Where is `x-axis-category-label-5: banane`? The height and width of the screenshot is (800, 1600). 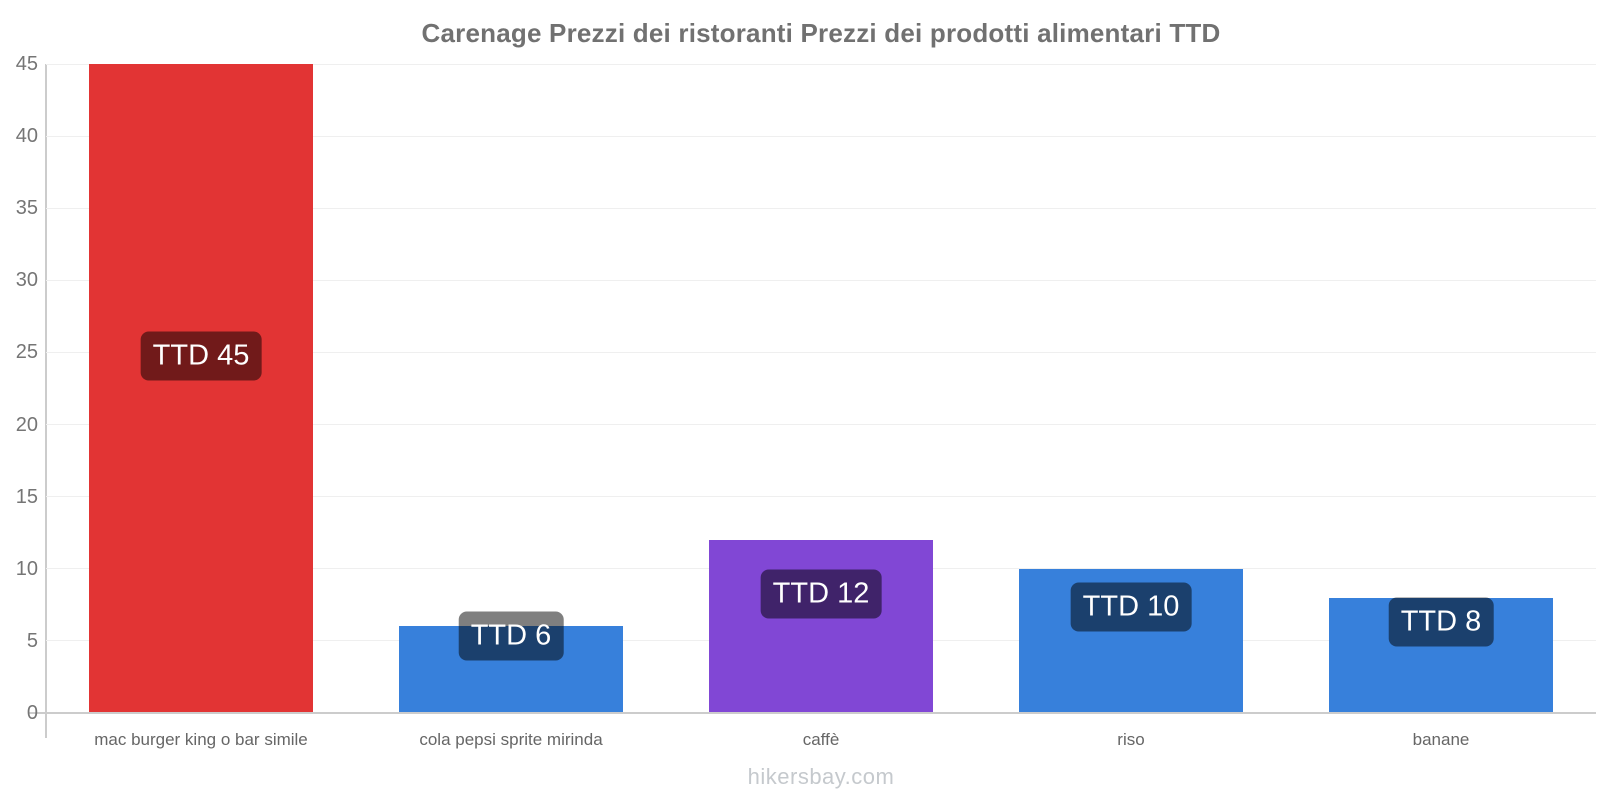
x-axis-category-label-5: banane is located at coordinates (1441, 739).